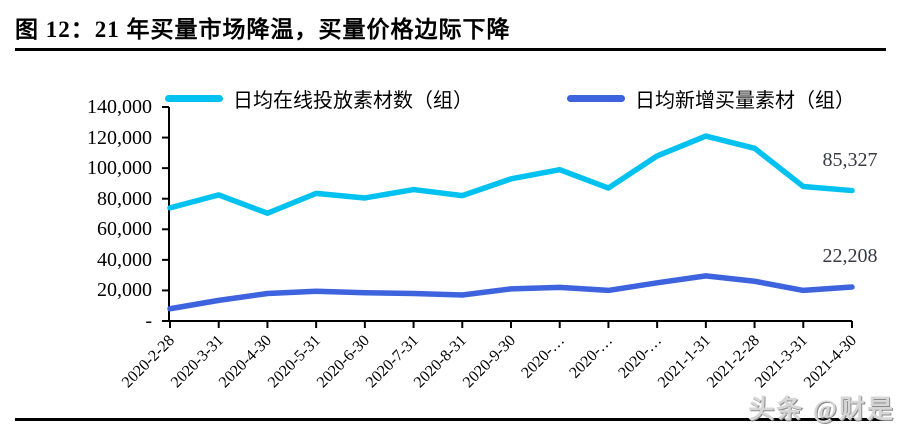 This screenshot has width=903, height=432. What do you see at coordinates (596, 98) in the screenshot?
I see `blue-line-swatch-icon` at bounding box center [596, 98].